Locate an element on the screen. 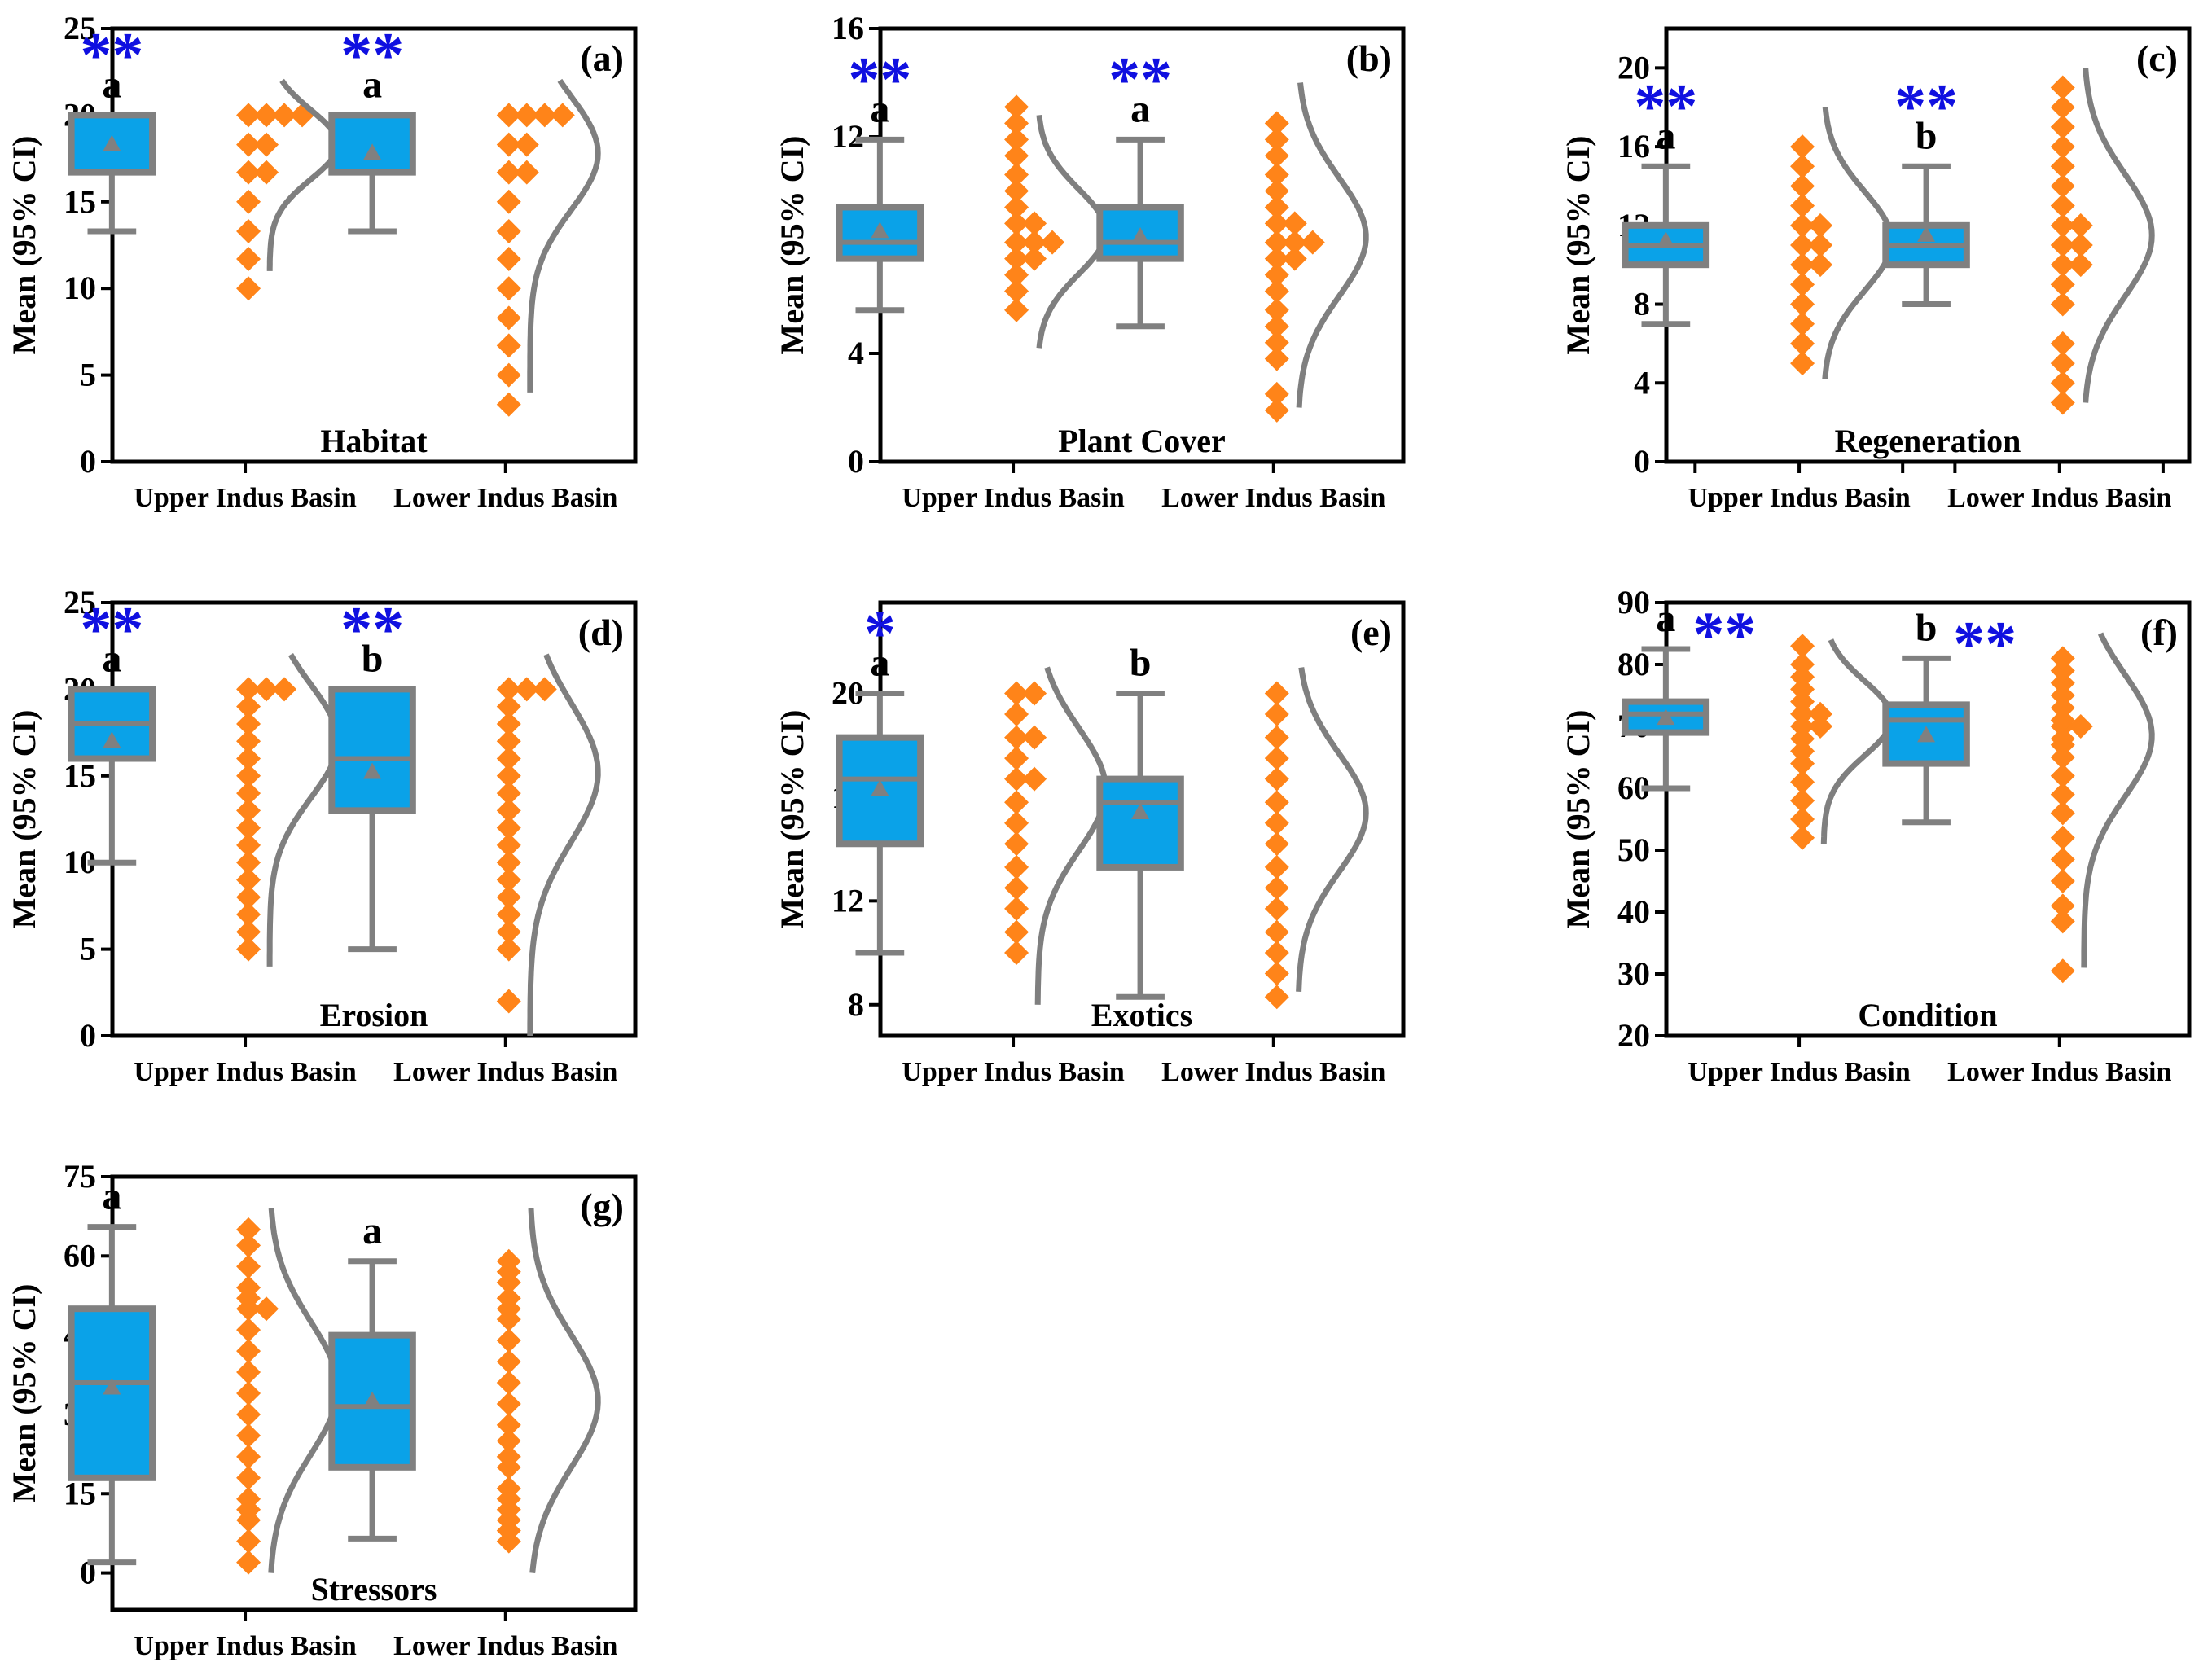  panel-letter: (f) is located at coordinates (2159, 632).